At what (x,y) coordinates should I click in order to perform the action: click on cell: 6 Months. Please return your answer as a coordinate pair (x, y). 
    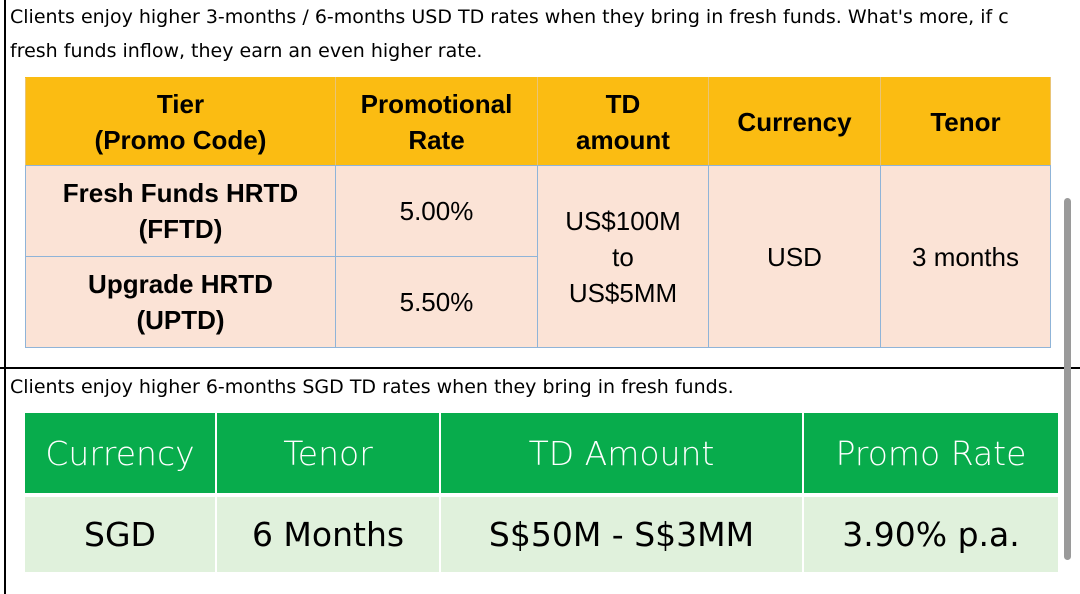
    Looking at the image, I should click on (328, 534).